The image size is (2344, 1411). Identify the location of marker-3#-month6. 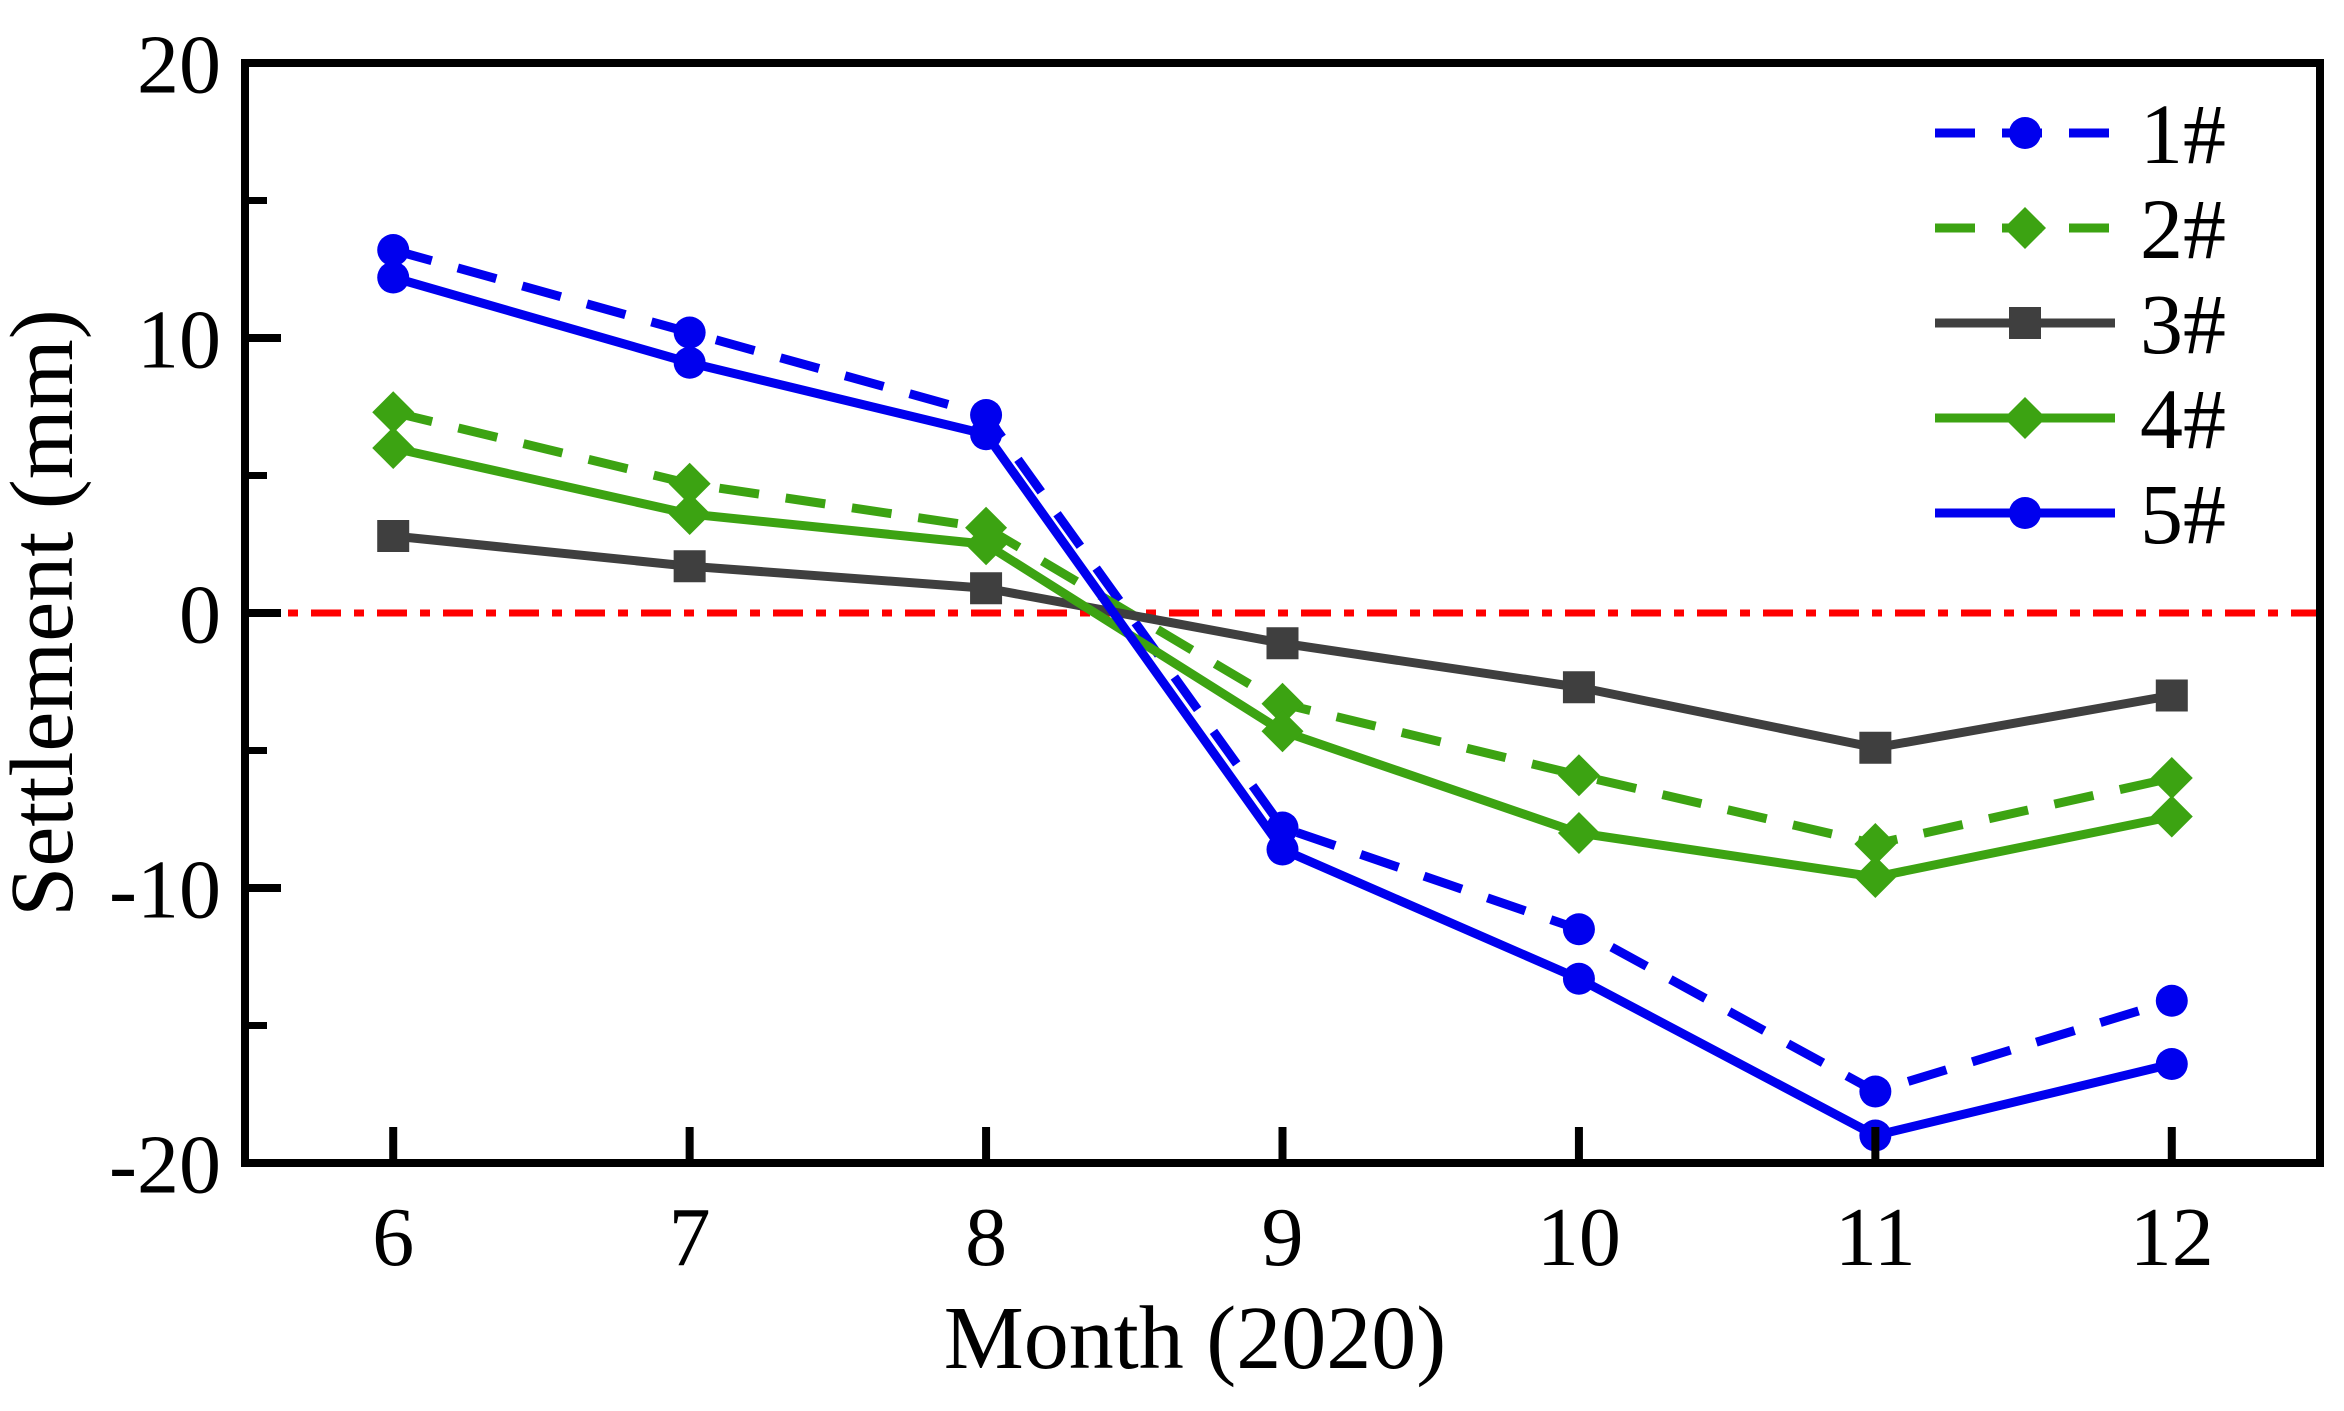
(393, 536).